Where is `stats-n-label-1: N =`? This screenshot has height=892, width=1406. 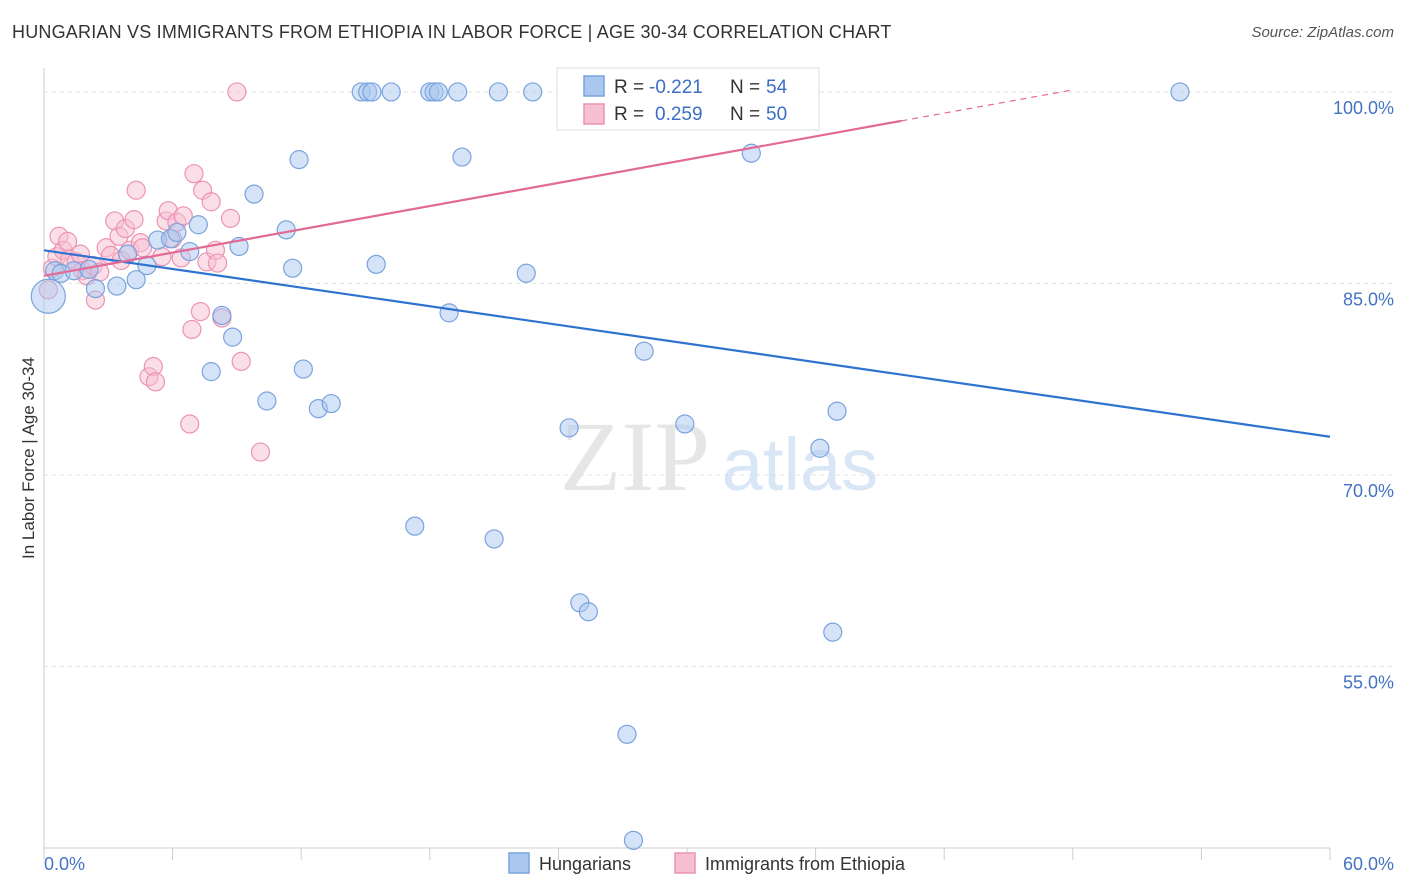 stats-n-label-1: N = is located at coordinates (745, 87).